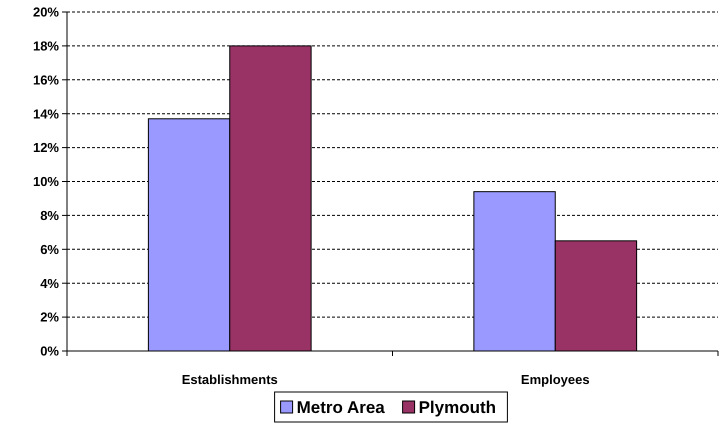 The height and width of the screenshot is (440, 722). I want to click on legend-label: Metro Area, so click(341, 407).